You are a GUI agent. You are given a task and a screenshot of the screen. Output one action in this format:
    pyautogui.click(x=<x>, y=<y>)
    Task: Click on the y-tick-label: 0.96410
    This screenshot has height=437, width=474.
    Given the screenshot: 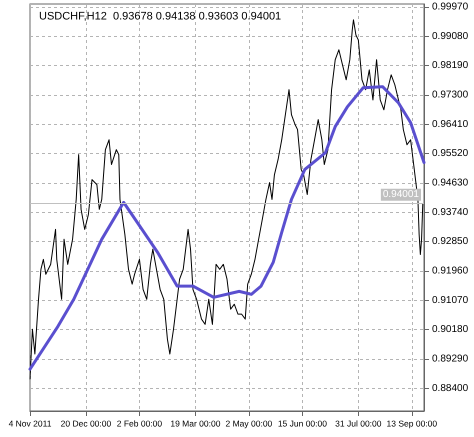 What is the action you would take?
    pyautogui.click(x=450, y=124)
    